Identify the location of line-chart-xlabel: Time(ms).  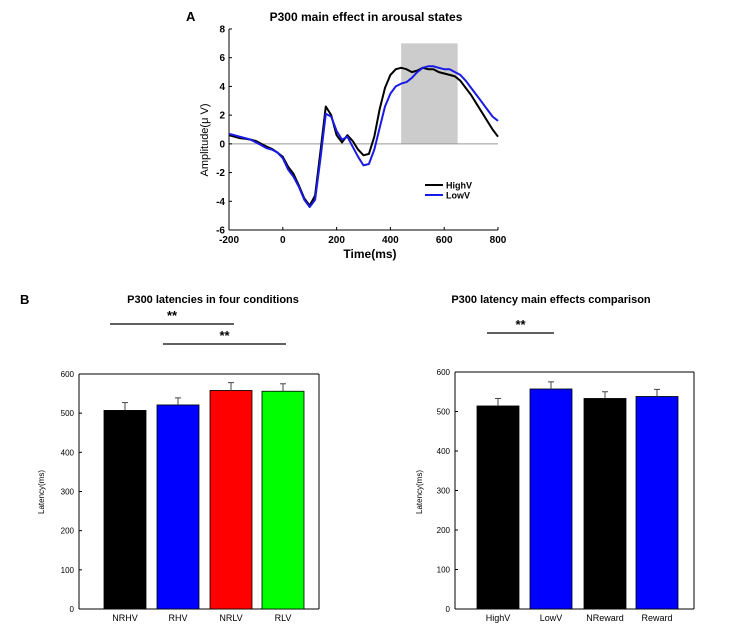
(369, 254).